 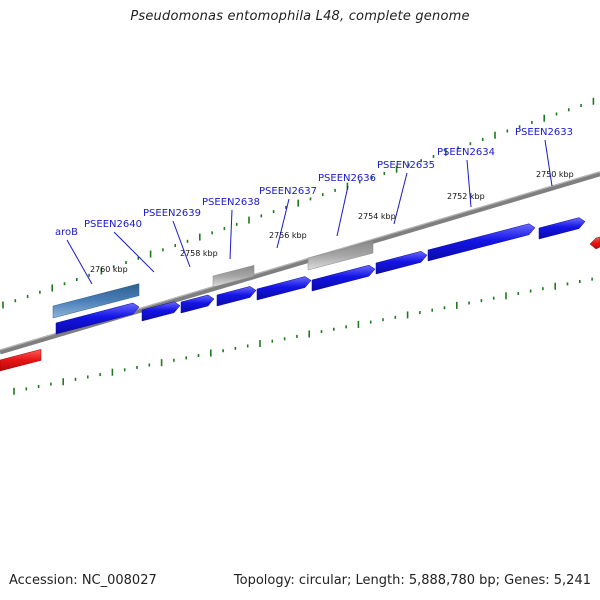 What do you see at coordinates (96, 301) in the screenshot?
I see `gene-bar-aroB` at bounding box center [96, 301].